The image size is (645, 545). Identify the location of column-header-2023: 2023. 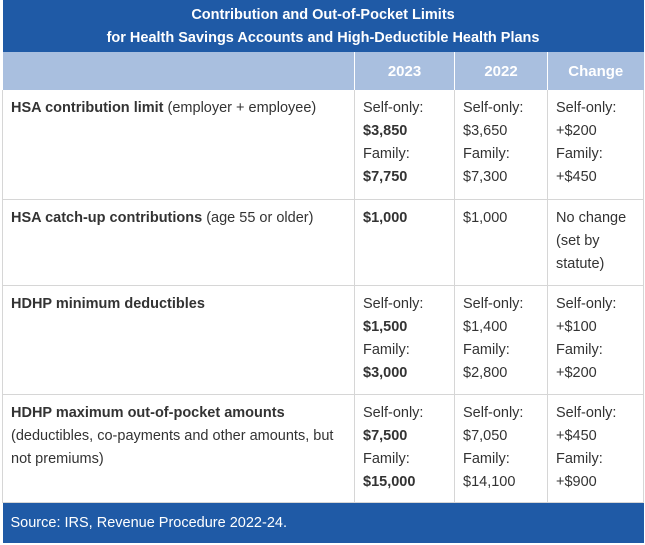
(404, 71).